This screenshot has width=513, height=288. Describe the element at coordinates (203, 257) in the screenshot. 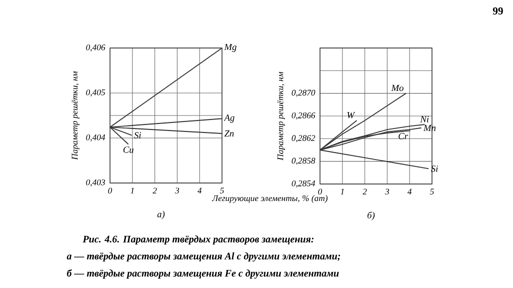

I see `text: а — твёрдые растворы замещения Al с другими элементами;` at that location.